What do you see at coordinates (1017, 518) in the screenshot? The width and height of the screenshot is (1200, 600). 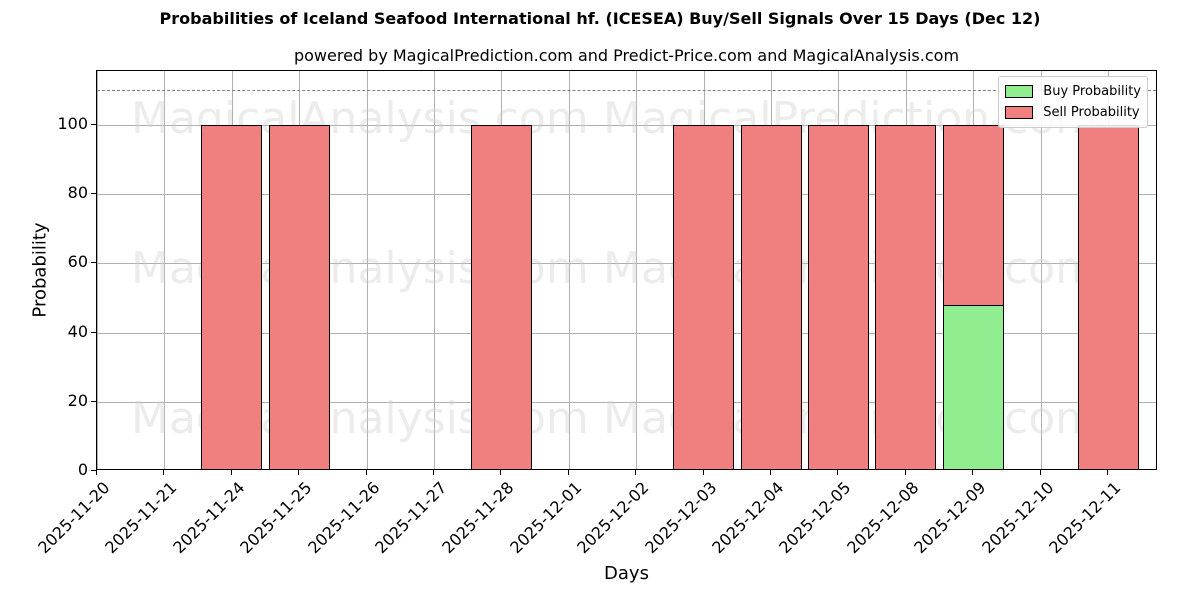 I see `x-tick-label: 2025-12-10` at bounding box center [1017, 518].